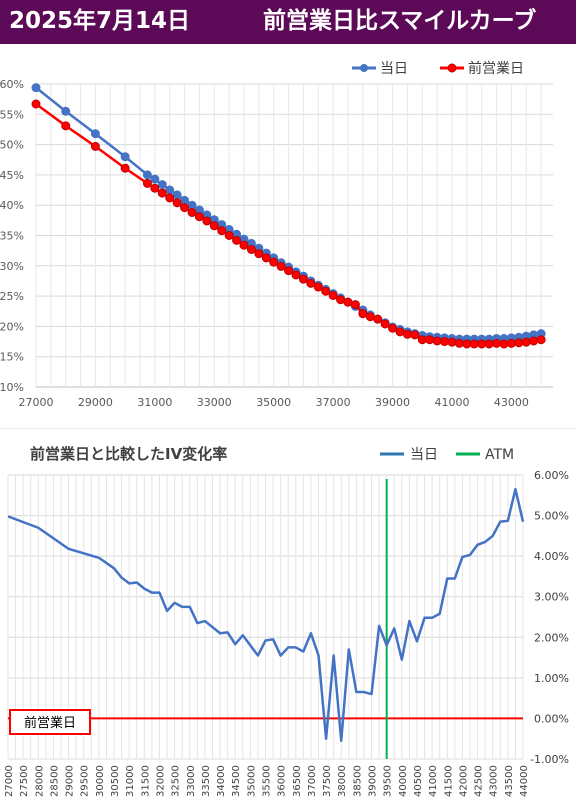 This screenshot has width=576, height=802. I want to click on x-tick-label: 27000, so click(9, 781).